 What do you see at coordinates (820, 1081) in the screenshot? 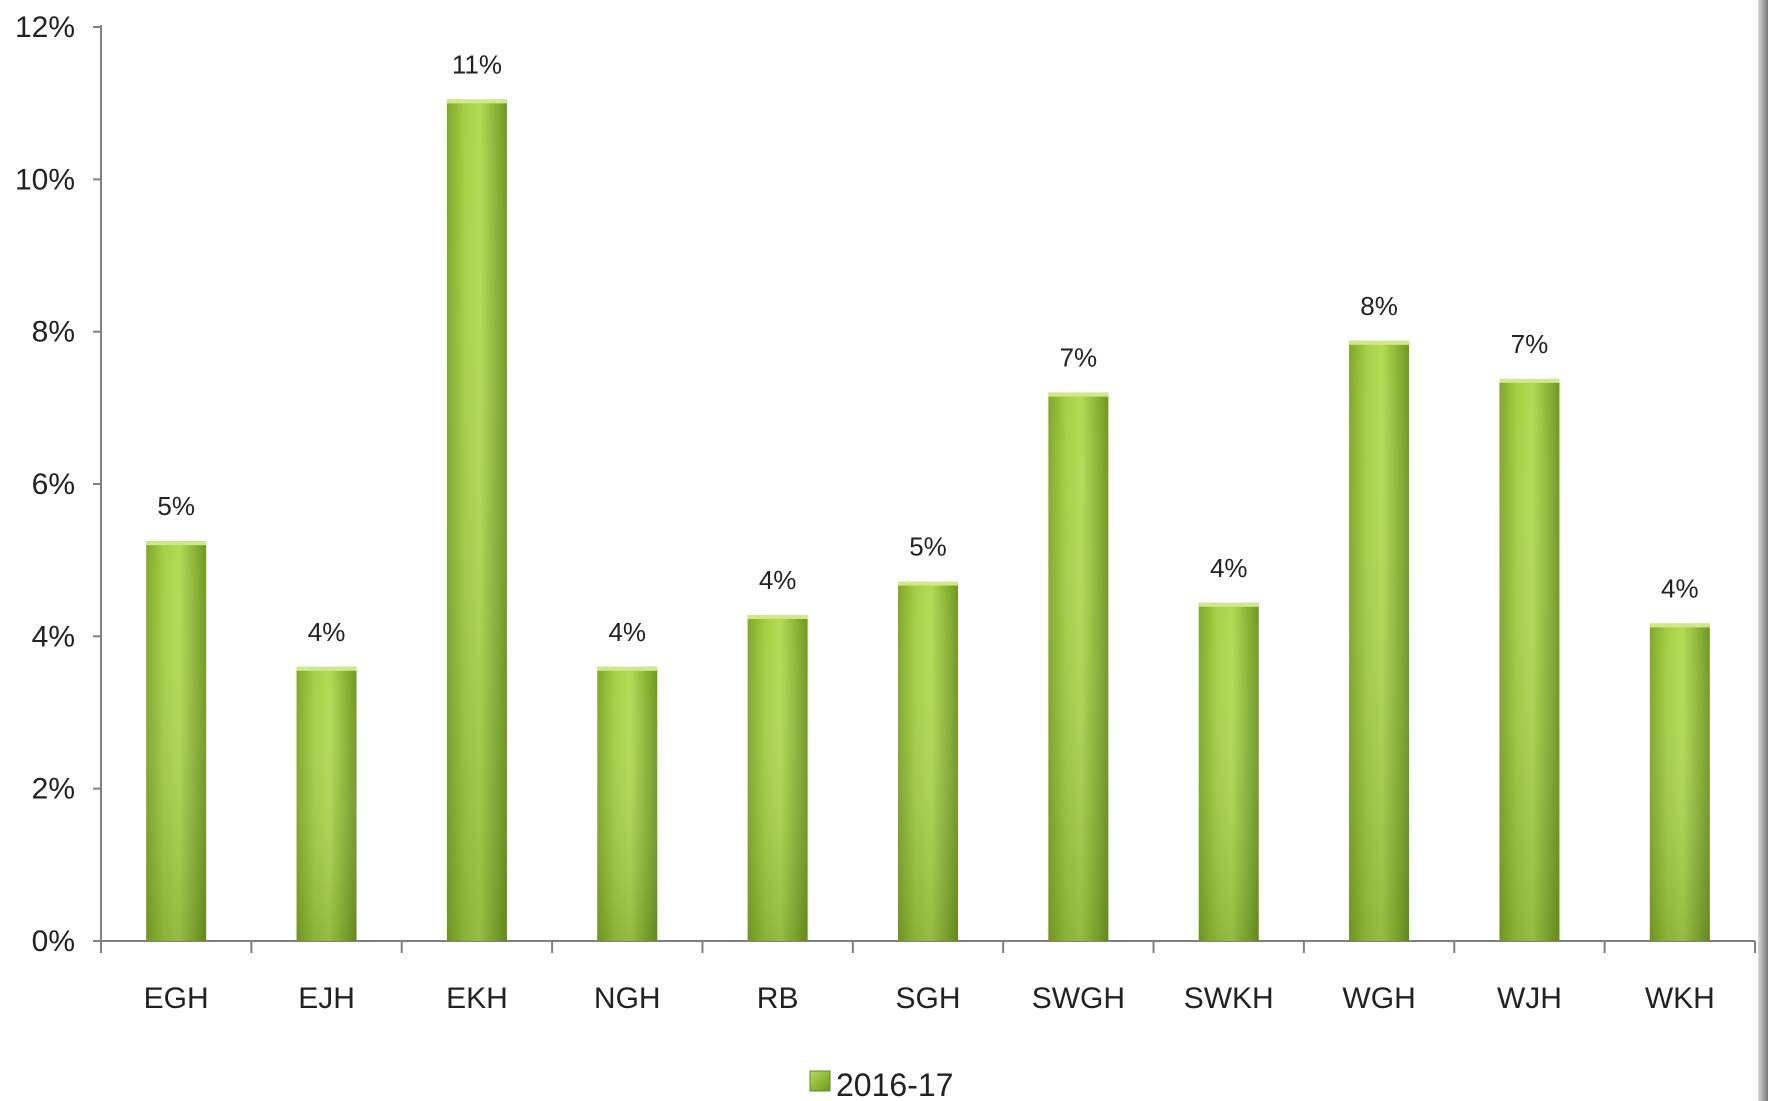
I see `legend-swatch` at bounding box center [820, 1081].